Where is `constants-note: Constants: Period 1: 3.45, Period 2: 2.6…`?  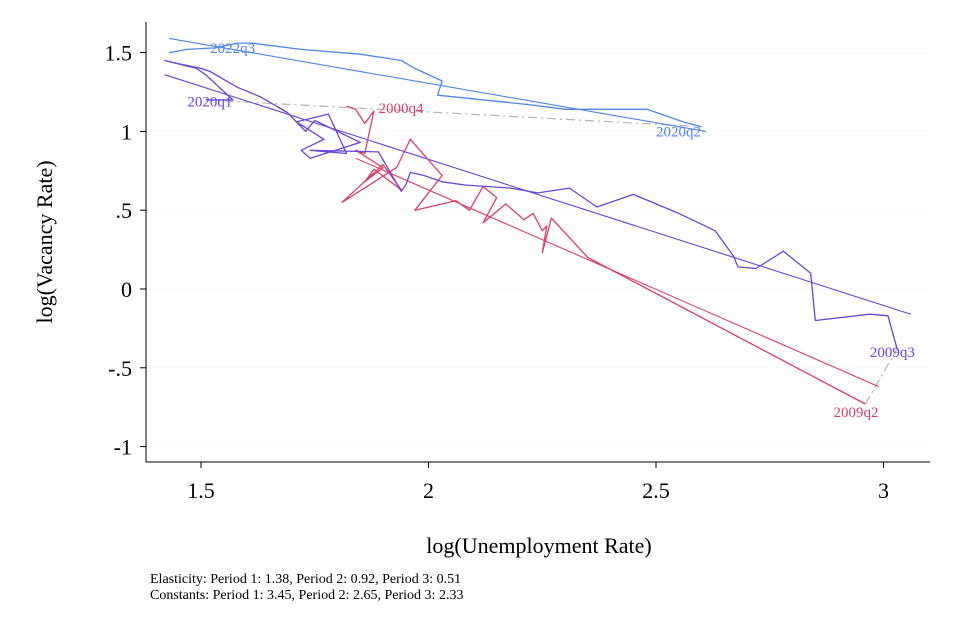
constants-note: Constants: Period 1: 3.45, Period 2: 2.6… is located at coordinates (307, 595).